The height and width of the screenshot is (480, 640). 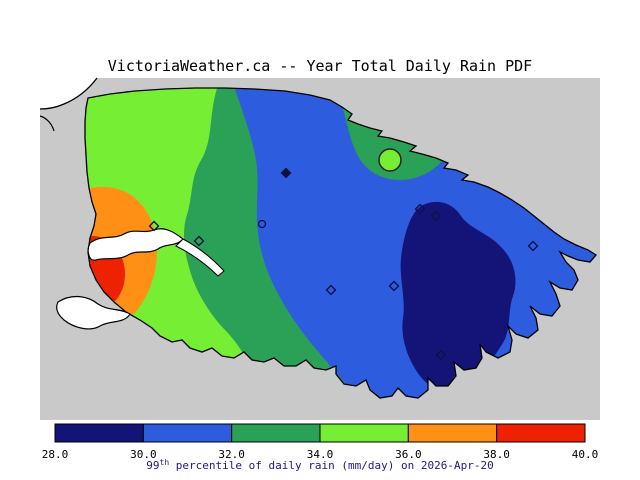 I want to click on caption-number: 99, so click(x=152, y=465).